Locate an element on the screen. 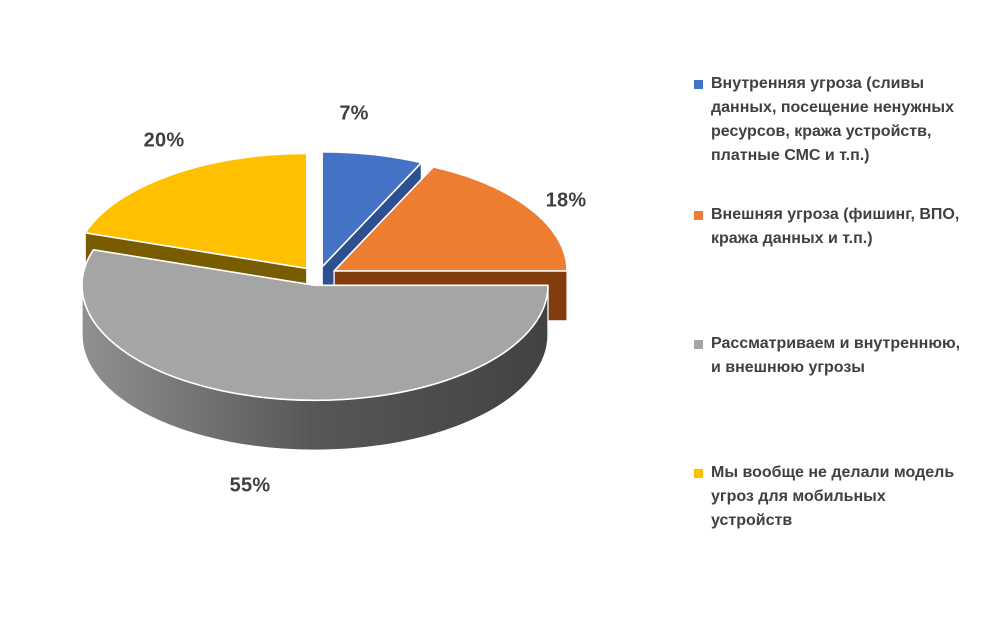 The image size is (982, 631). pie-slice-gray-top is located at coordinates (315, 325).